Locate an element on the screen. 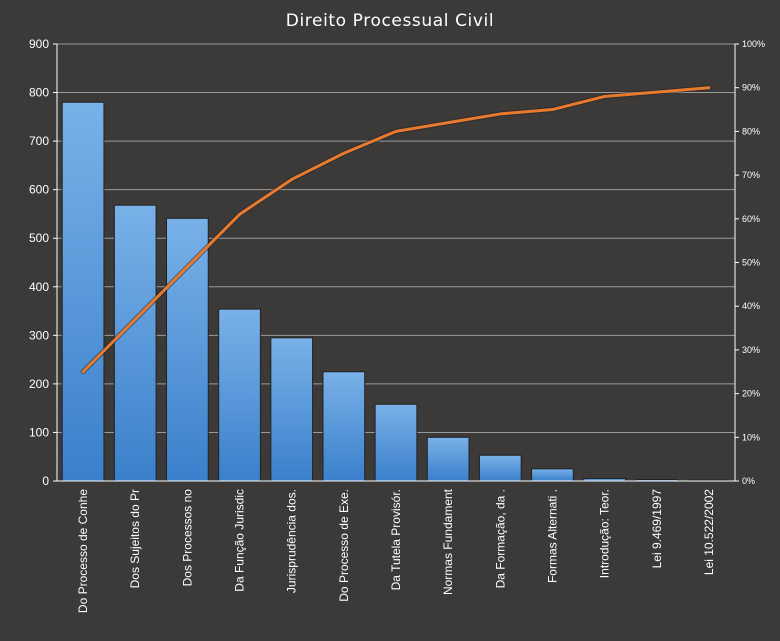 This screenshot has height=641, width=780. y-right-tick-label: 90% is located at coordinates (751, 88).